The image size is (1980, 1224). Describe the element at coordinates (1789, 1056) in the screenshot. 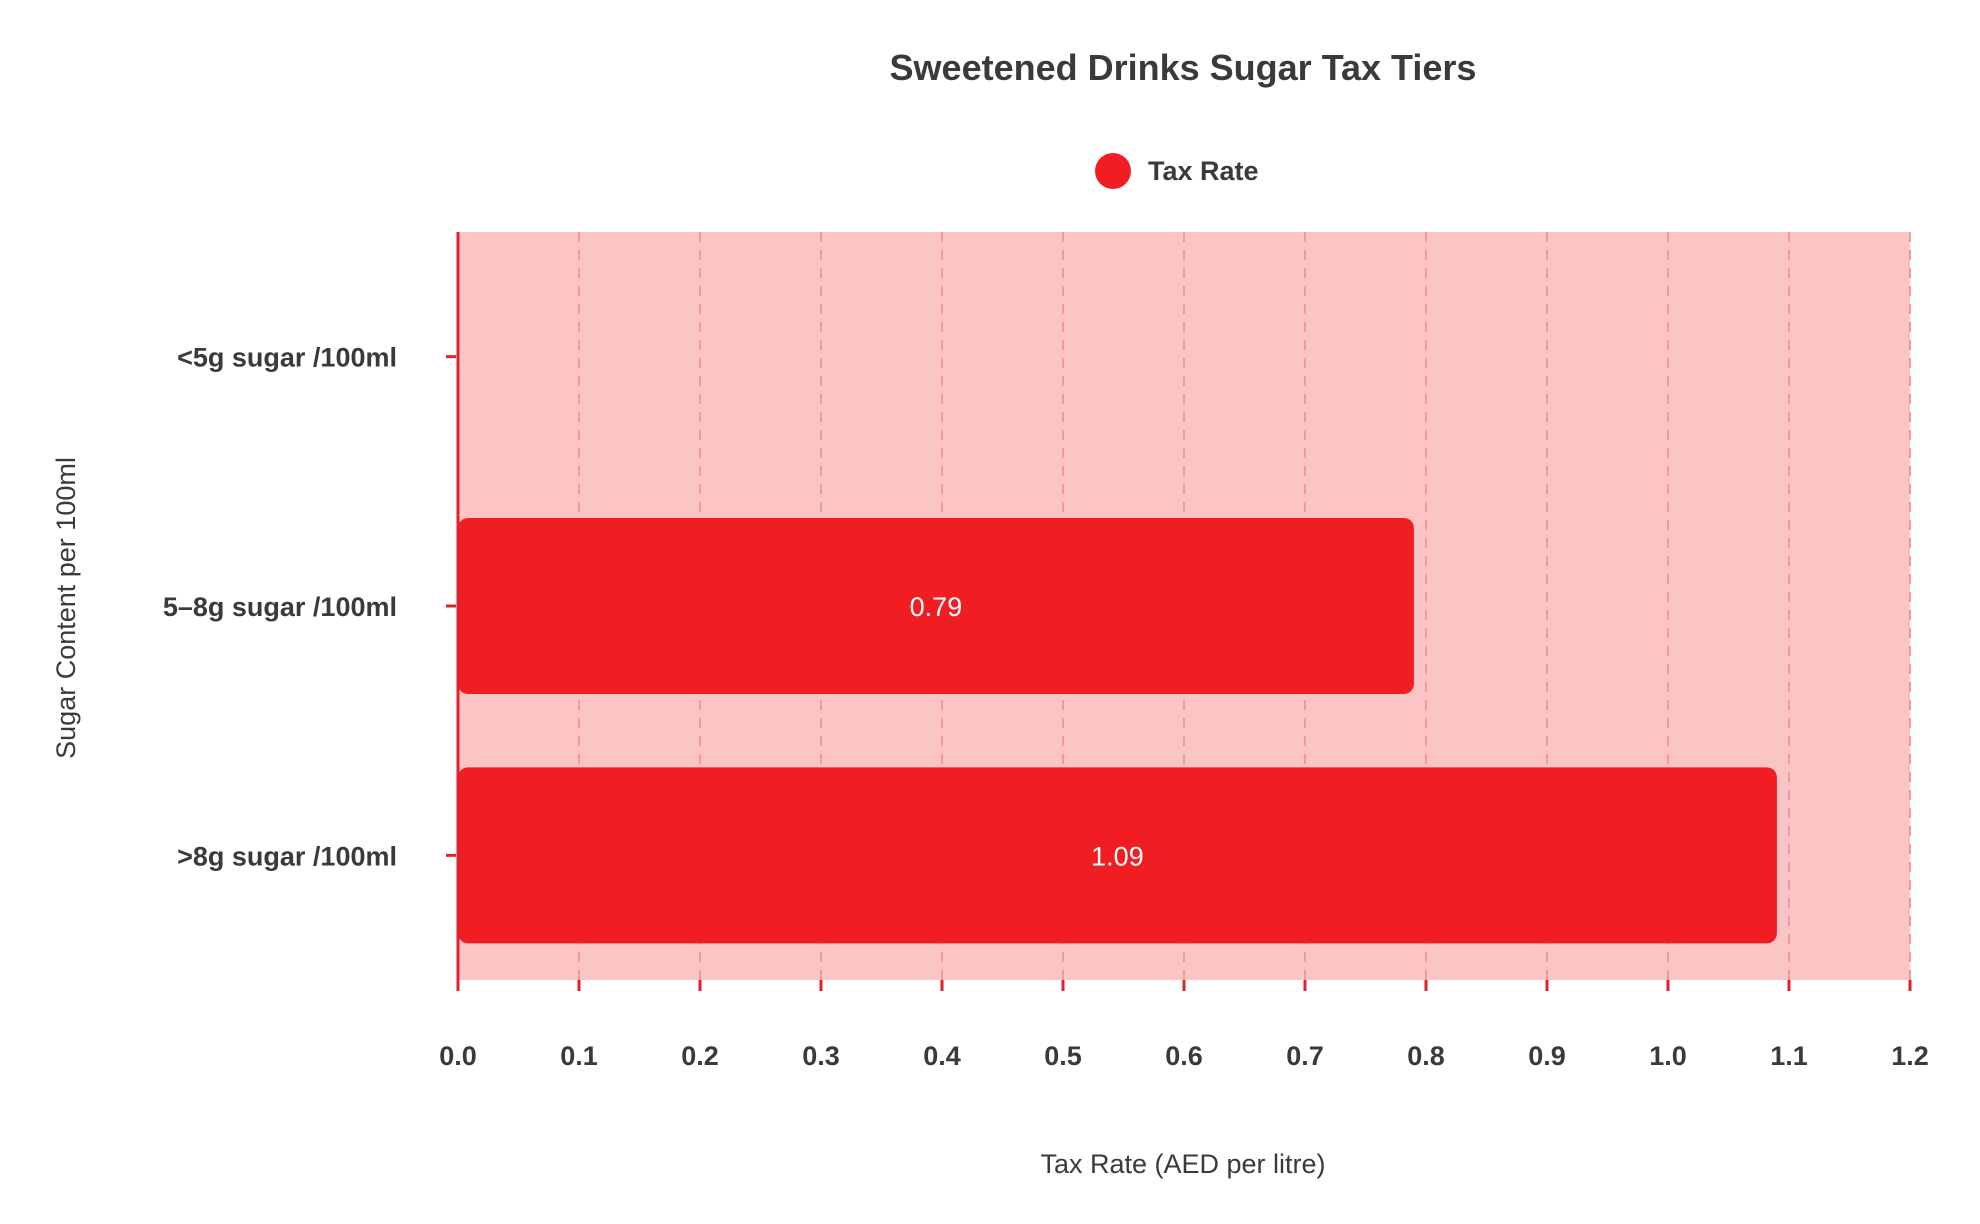

I see `x-tick-label: 1.1` at that location.